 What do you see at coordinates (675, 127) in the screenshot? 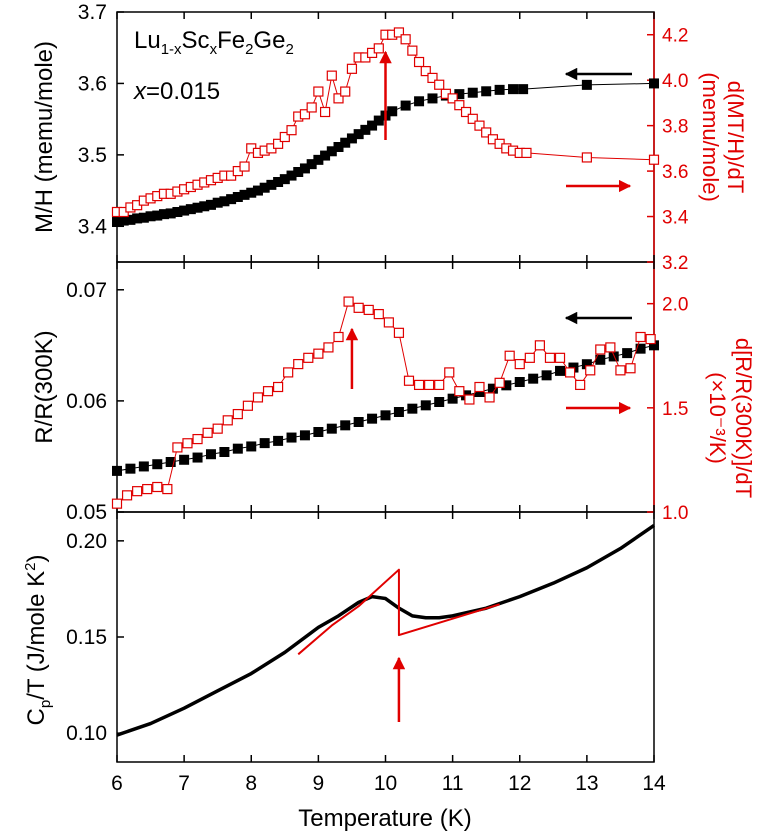
I see `y-tick-label-right: 3.8` at bounding box center [675, 127].